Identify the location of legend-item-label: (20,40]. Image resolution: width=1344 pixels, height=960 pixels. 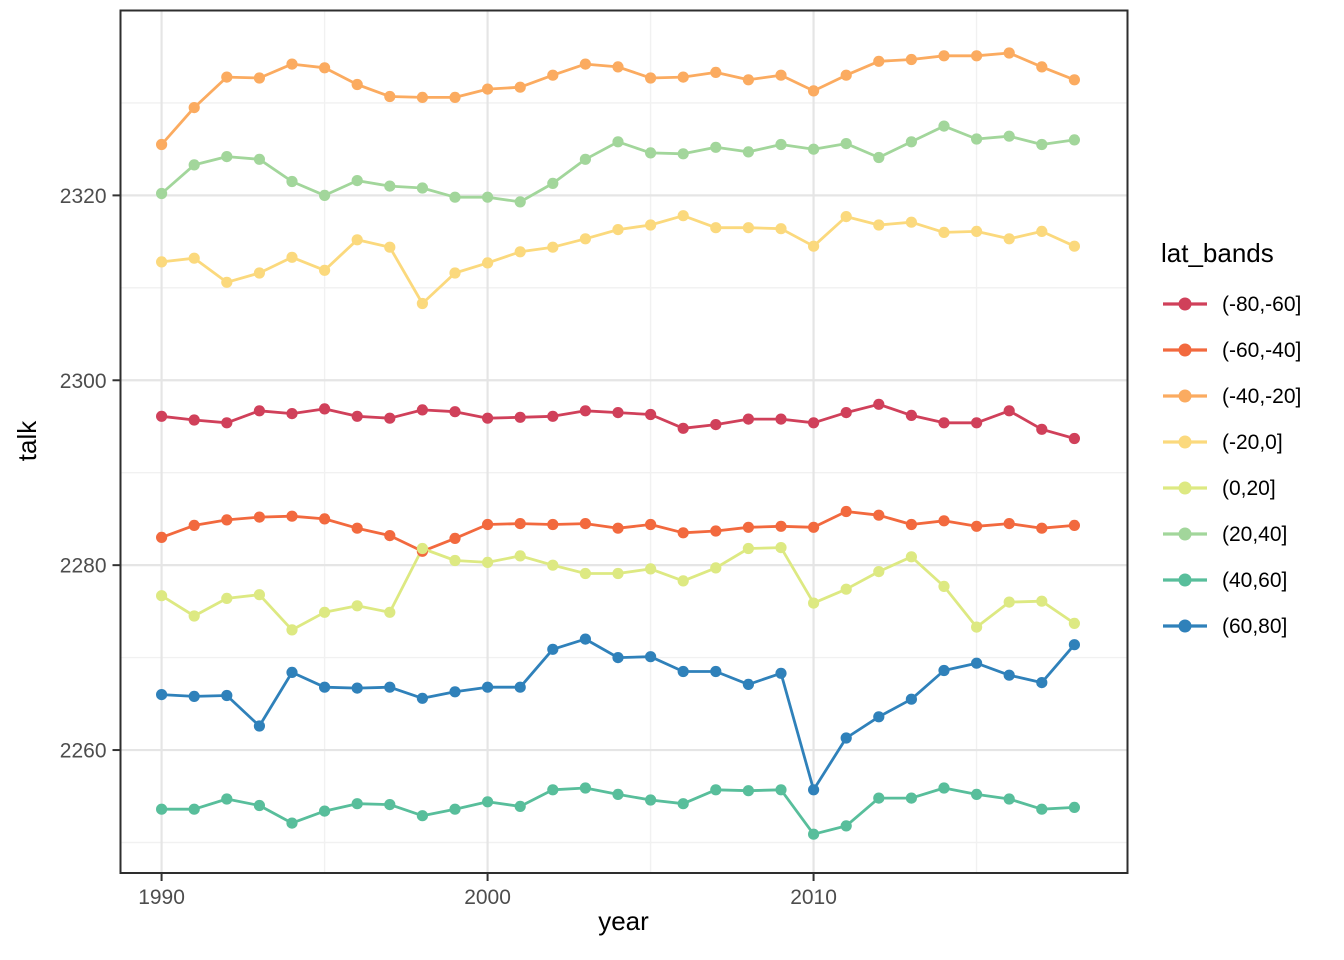
(1254, 534).